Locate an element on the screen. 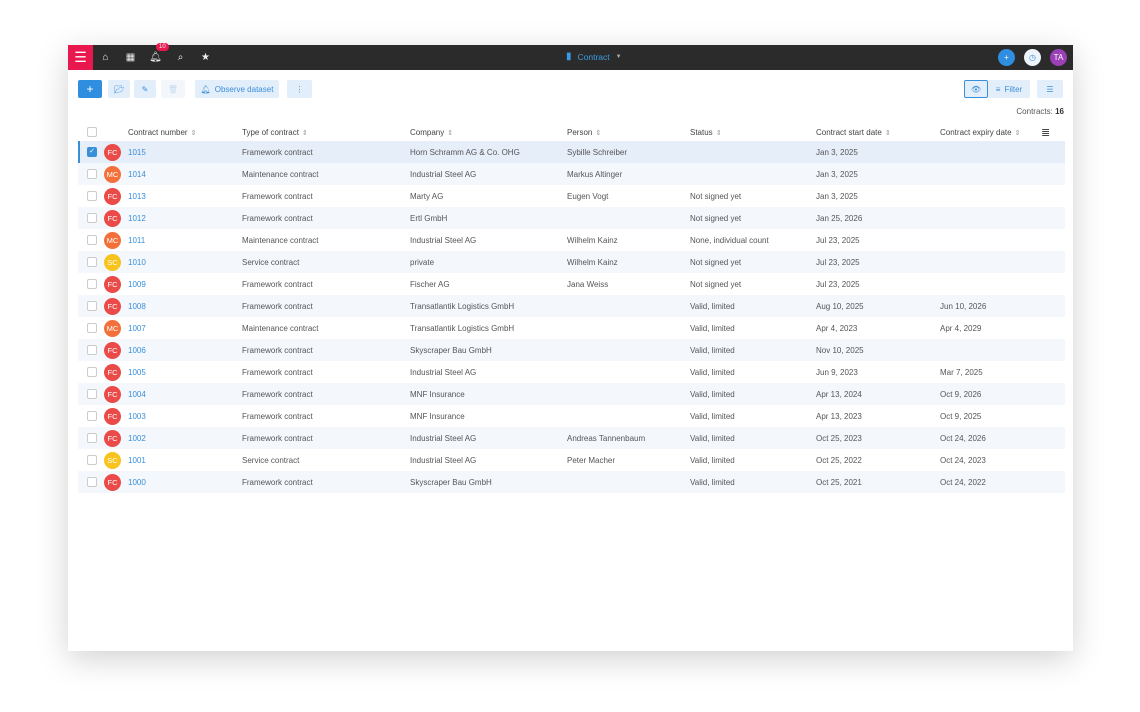 The height and width of the screenshot is (712, 1140). column-header: Person ⇕ is located at coordinates (584, 132).